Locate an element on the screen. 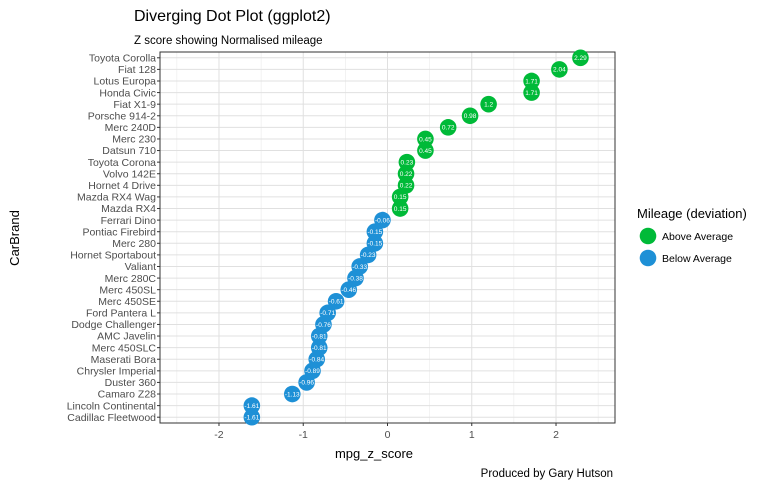 The height and width of the screenshot is (487, 768). data-label: -0.46 is located at coordinates (348, 290).